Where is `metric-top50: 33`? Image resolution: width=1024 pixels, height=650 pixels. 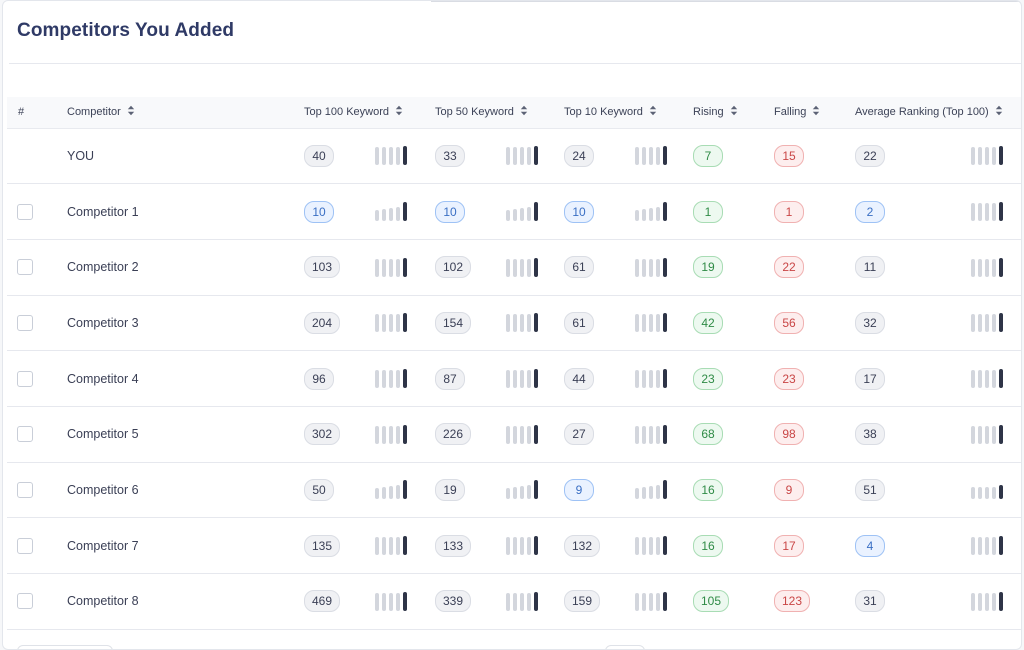 metric-top50: 33 is located at coordinates (499, 155).